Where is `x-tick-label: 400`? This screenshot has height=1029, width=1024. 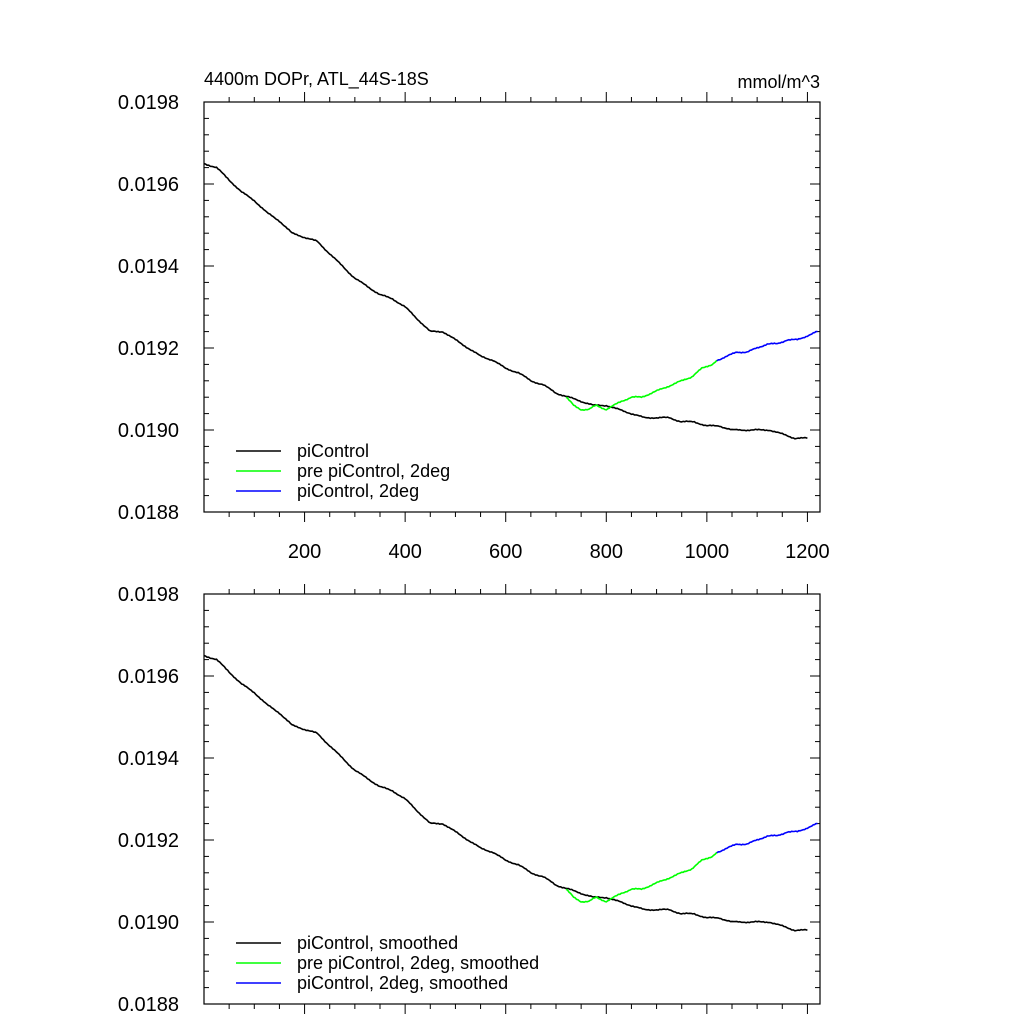 x-tick-label: 400 is located at coordinates (404, 552).